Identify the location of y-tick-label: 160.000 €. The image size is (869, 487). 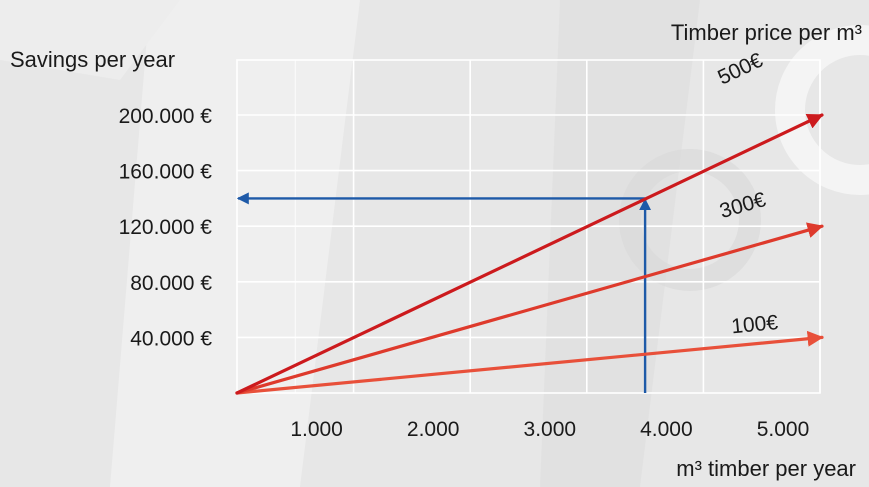
(166, 172).